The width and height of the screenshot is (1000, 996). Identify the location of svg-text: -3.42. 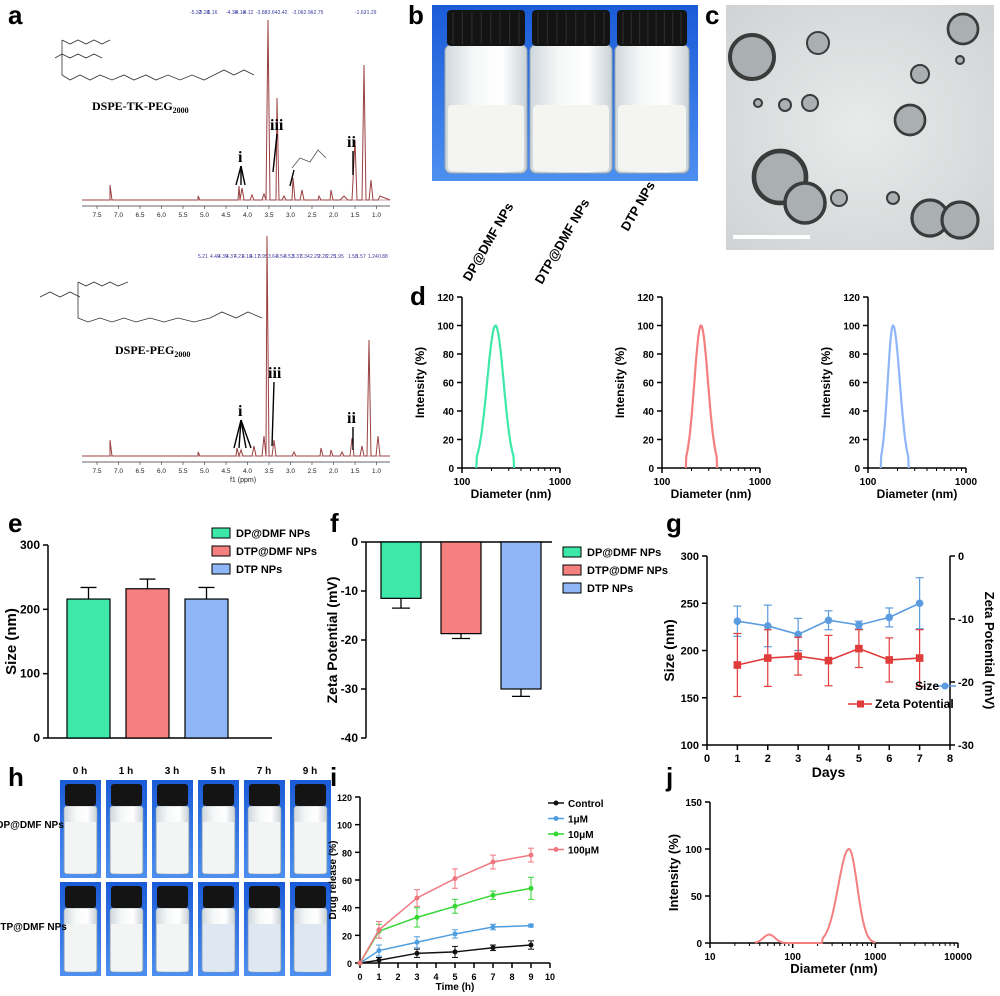
(282, 13).